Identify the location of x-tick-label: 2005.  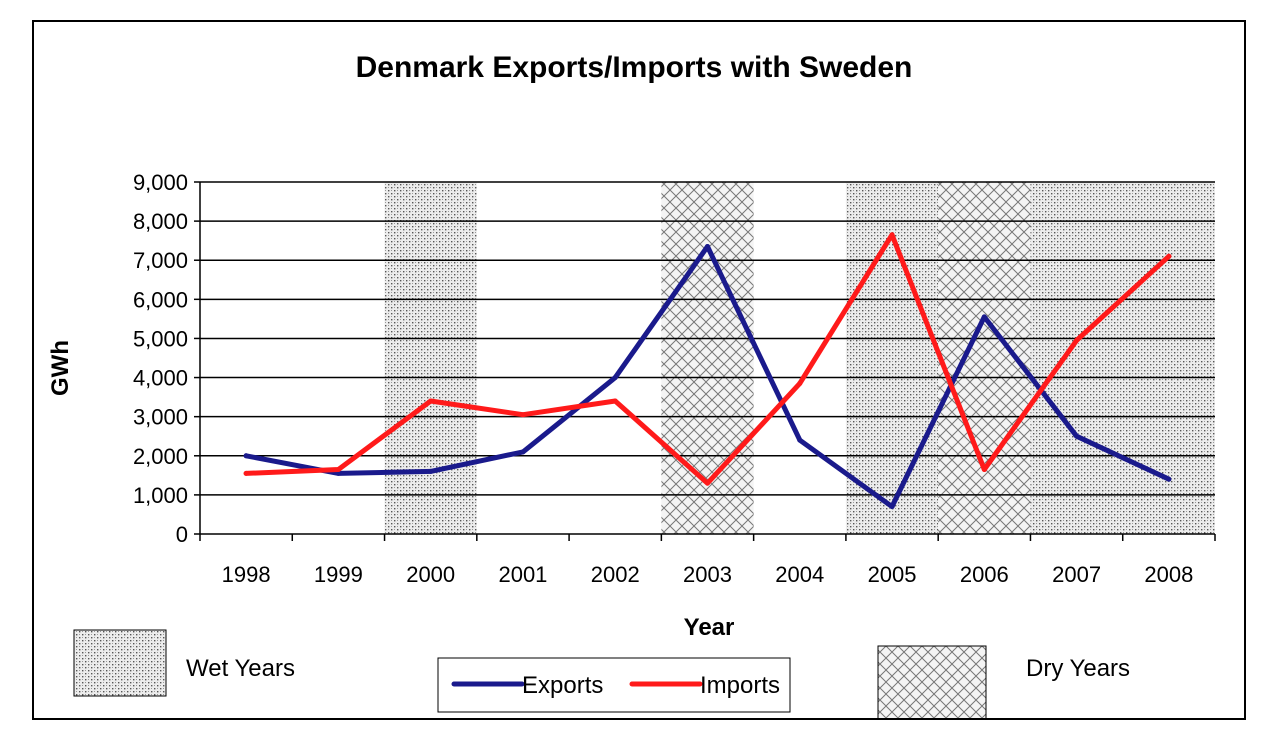
(892, 574).